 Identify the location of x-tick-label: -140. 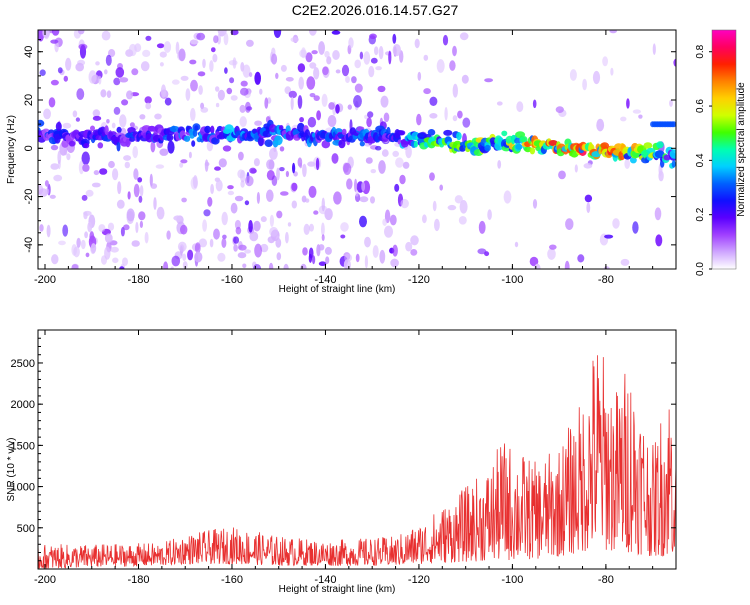
(325, 280).